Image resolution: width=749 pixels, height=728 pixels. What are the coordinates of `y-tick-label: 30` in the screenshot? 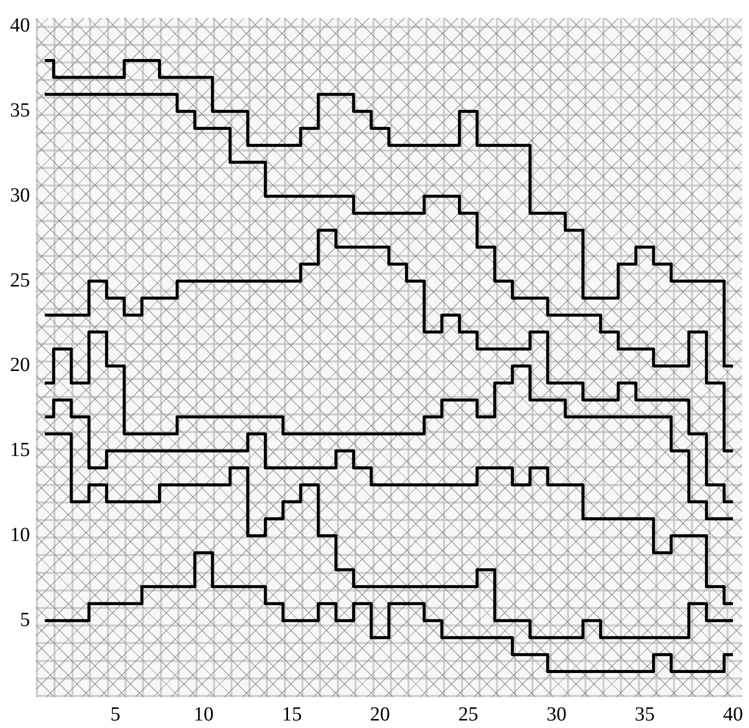 It's located at (20, 195).